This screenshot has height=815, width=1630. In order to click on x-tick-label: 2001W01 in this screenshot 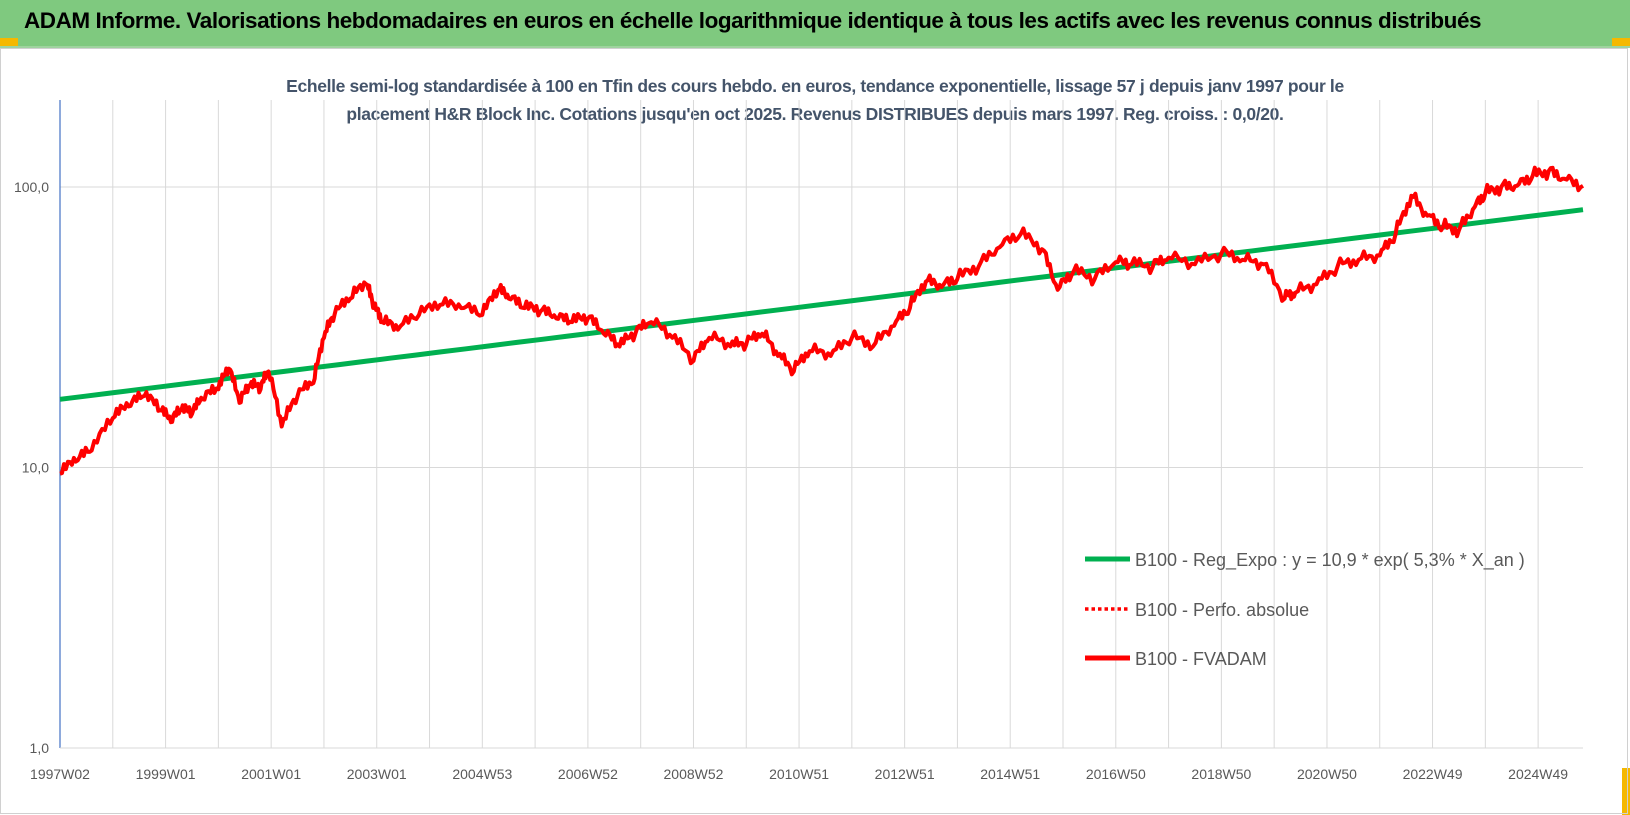, I will do `click(271, 774)`.